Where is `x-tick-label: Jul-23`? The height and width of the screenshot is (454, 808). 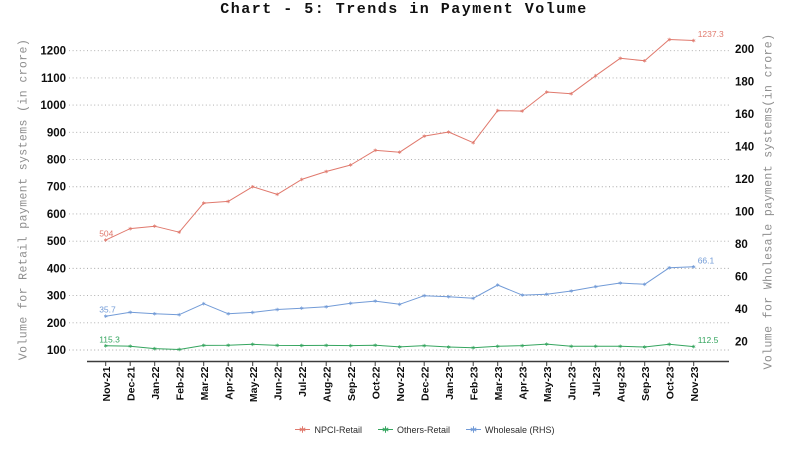 x-tick-label: Jul-23 is located at coordinates (597, 381).